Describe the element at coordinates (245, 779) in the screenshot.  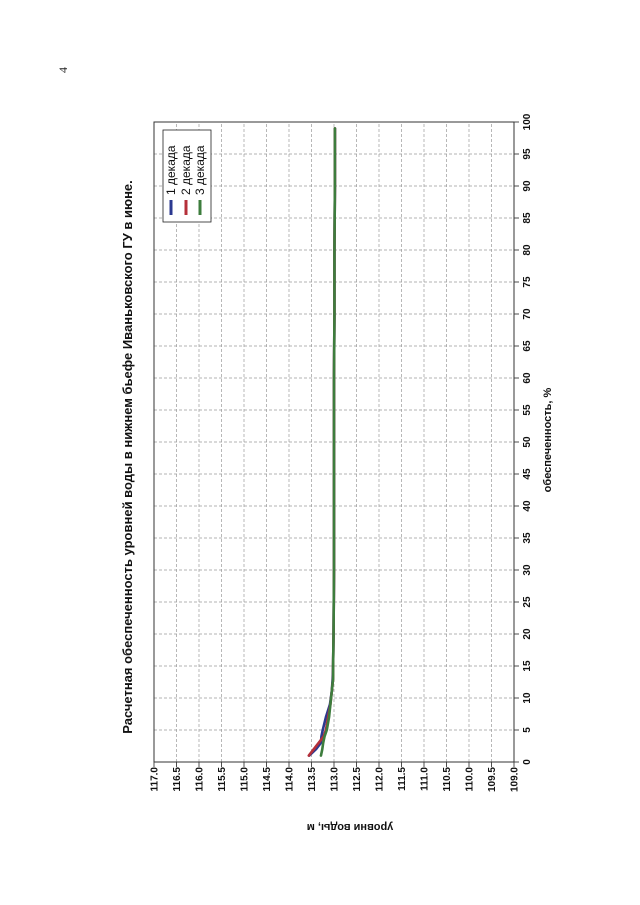
I see `y-tick-label: 115.0` at that location.